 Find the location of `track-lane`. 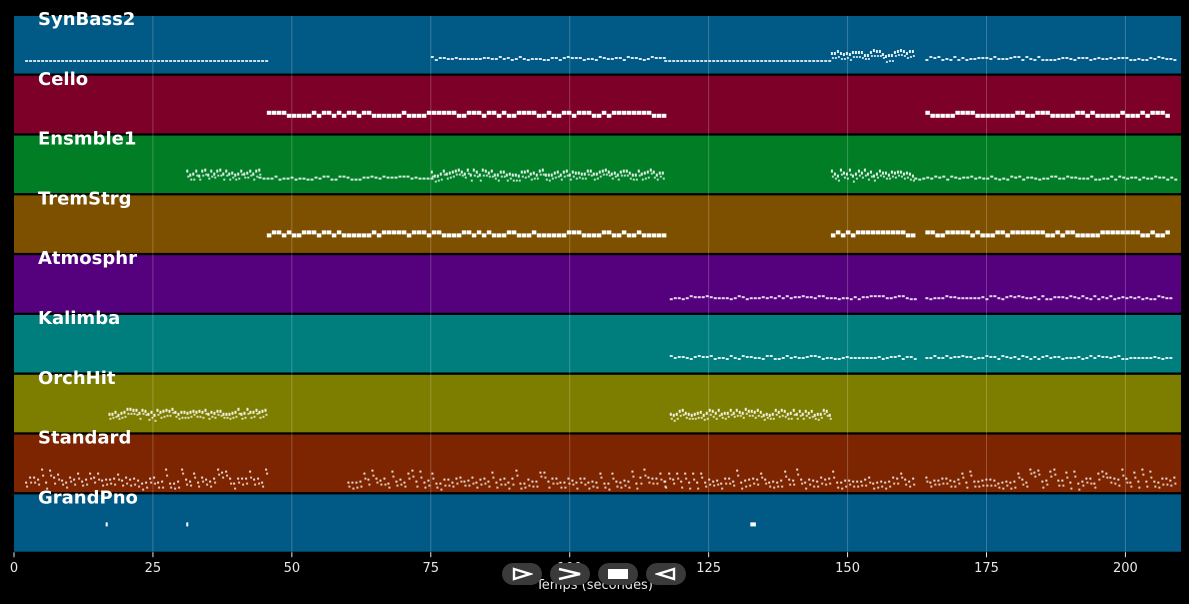

track-lane is located at coordinates (597, 164).